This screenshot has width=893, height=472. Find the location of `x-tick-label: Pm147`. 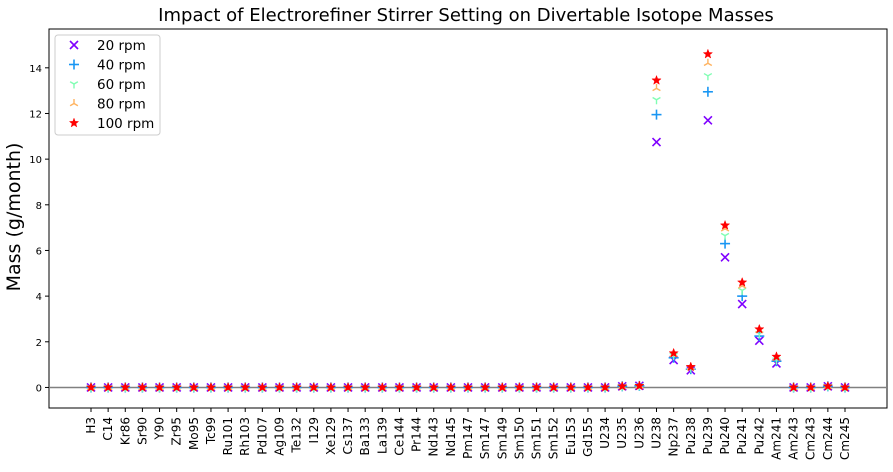

x-tick-label: Pm147 is located at coordinates (468, 438).